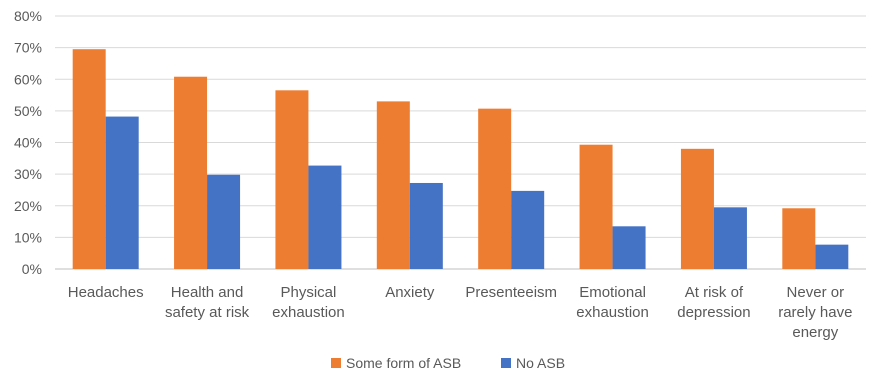  What do you see at coordinates (32, 269) in the screenshot?
I see `y-tick-label: 0%` at bounding box center [32, 269].